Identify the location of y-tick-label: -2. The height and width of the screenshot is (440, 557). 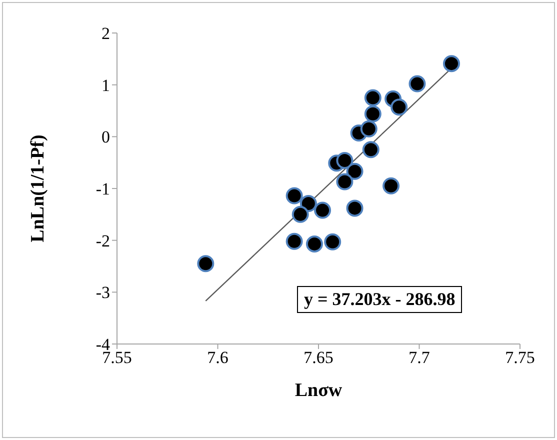
(103, 240).